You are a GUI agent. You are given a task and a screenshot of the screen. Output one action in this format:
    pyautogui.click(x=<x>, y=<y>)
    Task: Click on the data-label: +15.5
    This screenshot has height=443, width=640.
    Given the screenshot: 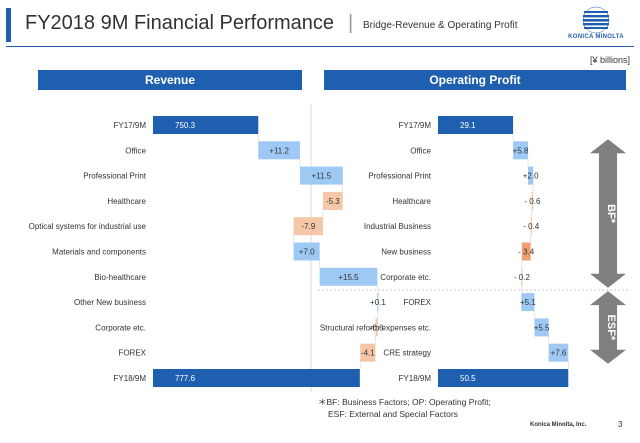 What is the action you would take?
    pyautogui.click(x=348, y=277)
    